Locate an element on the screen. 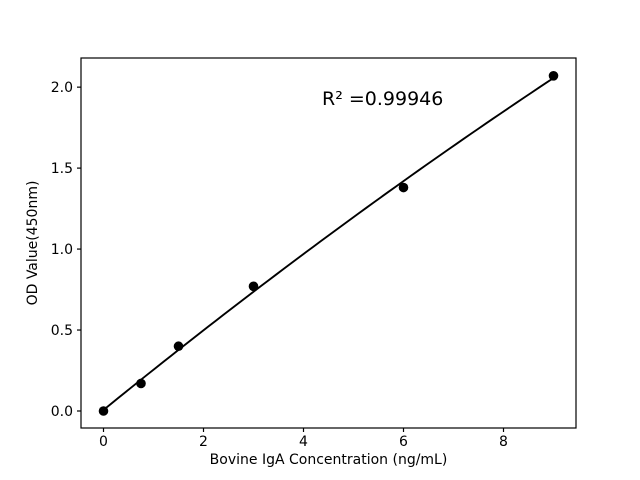  y-tick-label: 1.0 is located at coordinates (62, 250).